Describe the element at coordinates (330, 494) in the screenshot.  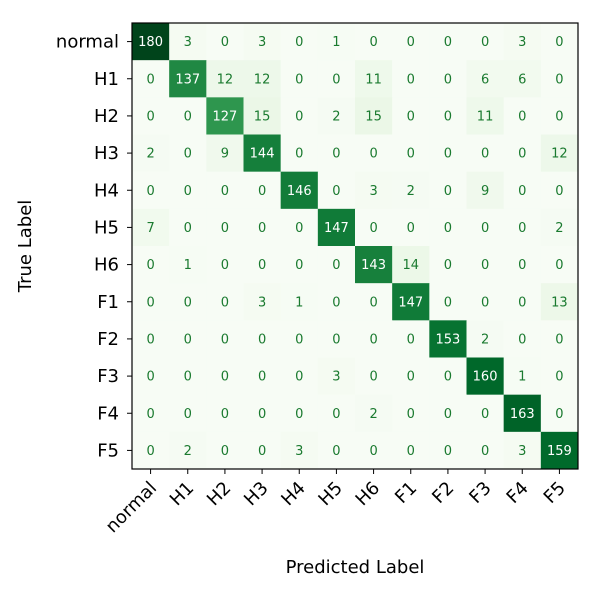
I see `x-tick-label: H5` at that location.